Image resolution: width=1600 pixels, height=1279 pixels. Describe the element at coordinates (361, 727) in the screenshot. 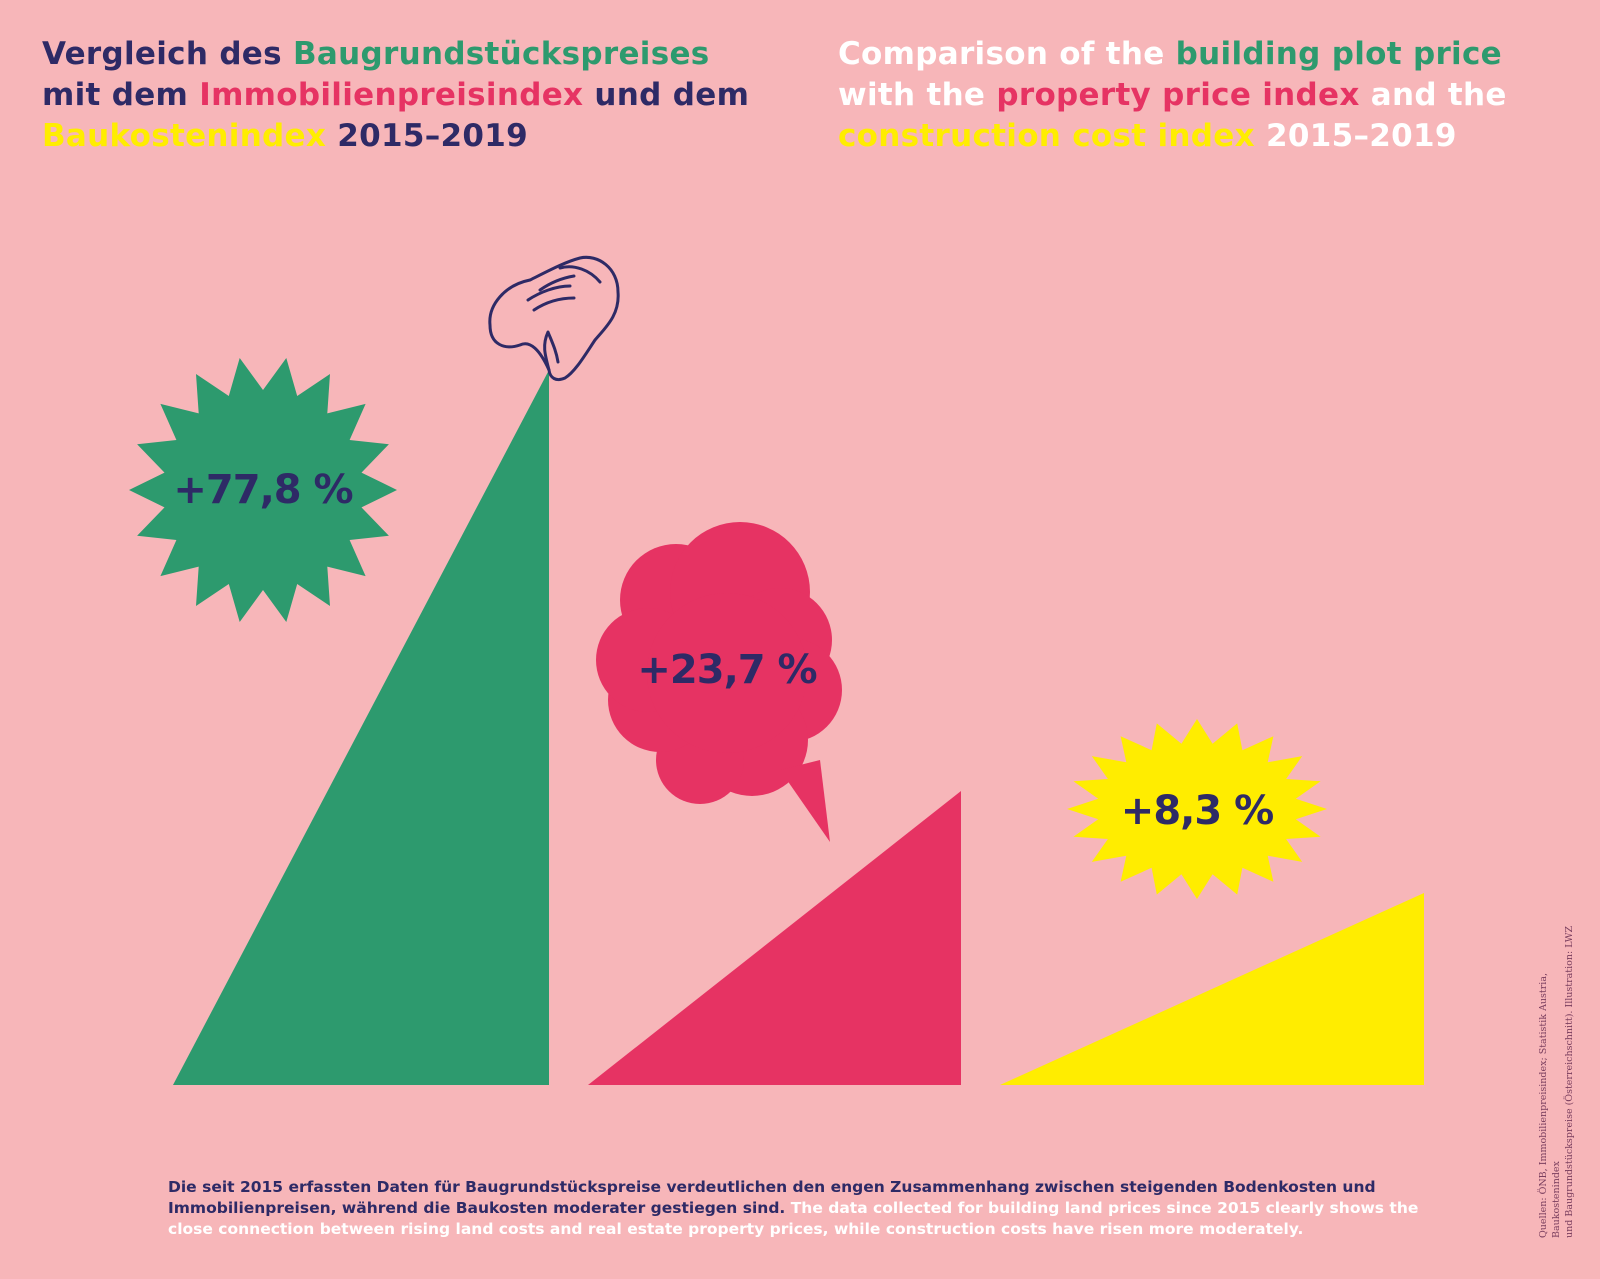

I see `building-plot-triangle` at that location.